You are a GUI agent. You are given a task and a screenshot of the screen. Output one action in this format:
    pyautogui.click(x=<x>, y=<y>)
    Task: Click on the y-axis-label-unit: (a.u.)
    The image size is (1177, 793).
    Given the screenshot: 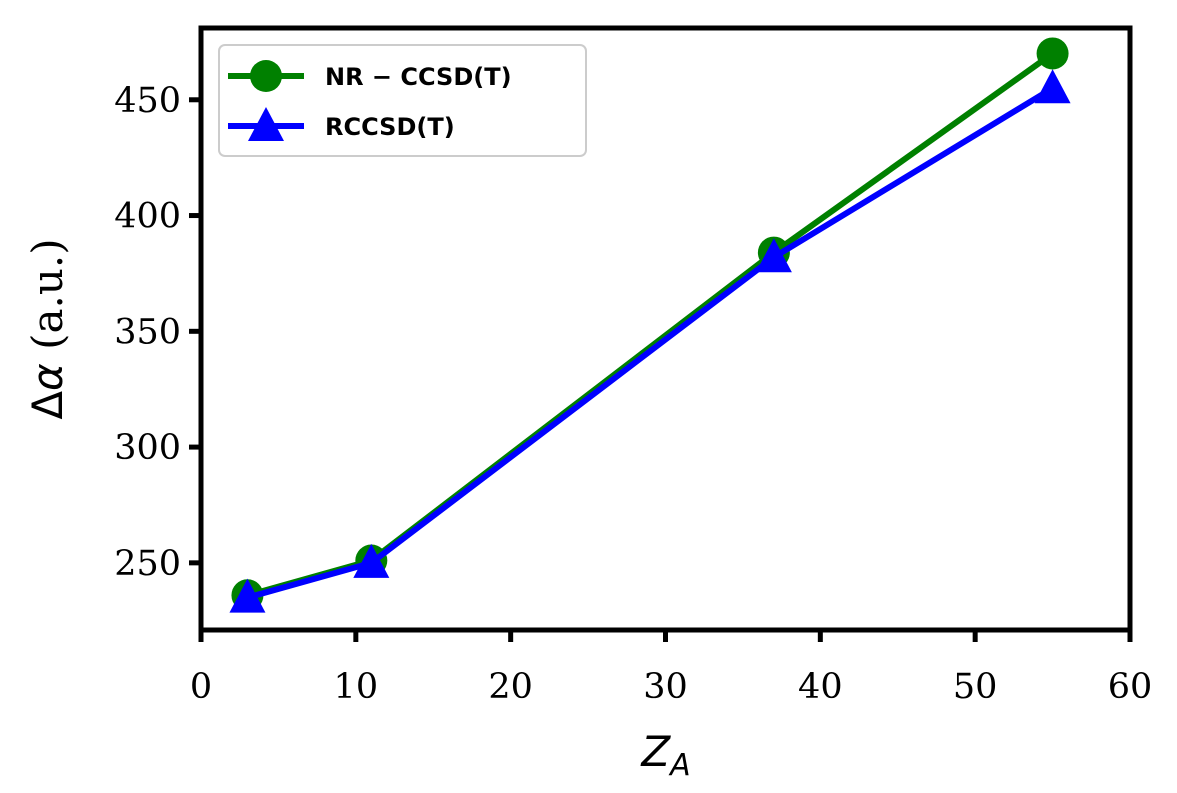 What is the action you would take?
    pyautogui.click(x=47, y=300)
    